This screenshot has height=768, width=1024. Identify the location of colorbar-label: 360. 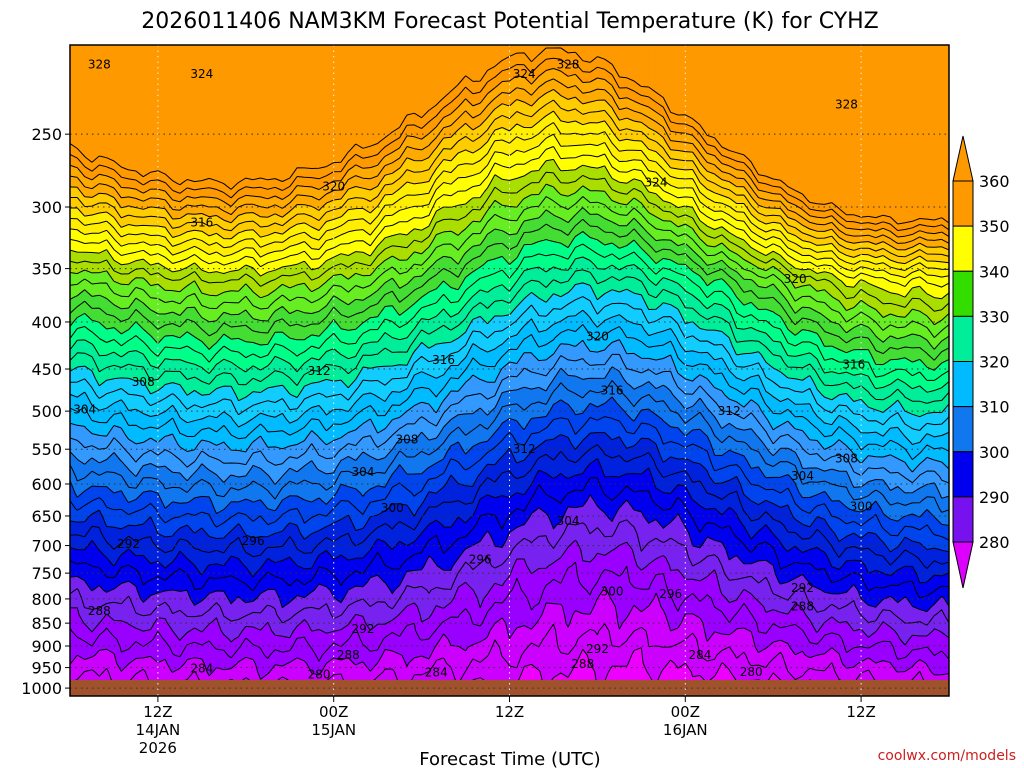
(994, 181).